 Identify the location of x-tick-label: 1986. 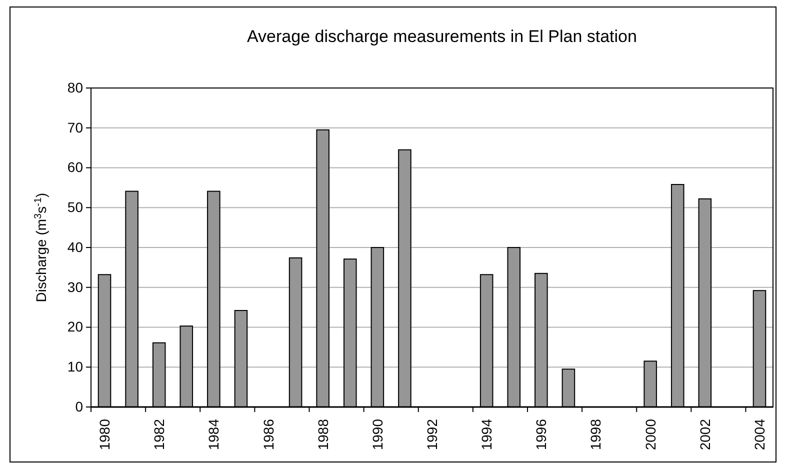
(268, 434).